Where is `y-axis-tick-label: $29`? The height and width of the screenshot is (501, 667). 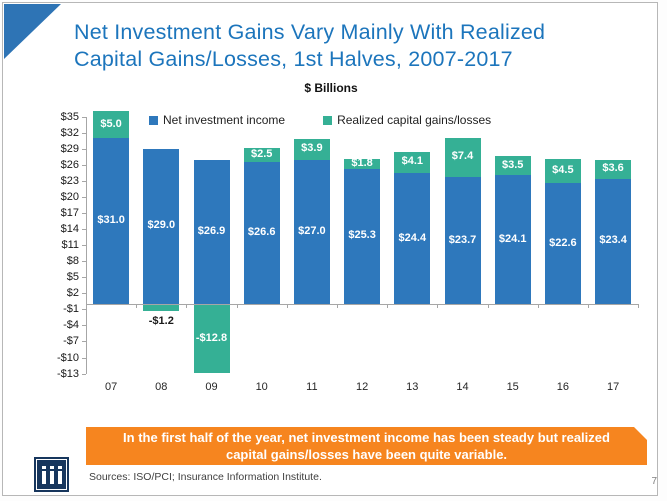
y-axis-tick-label: $29 is located at coordinates (69, 148).